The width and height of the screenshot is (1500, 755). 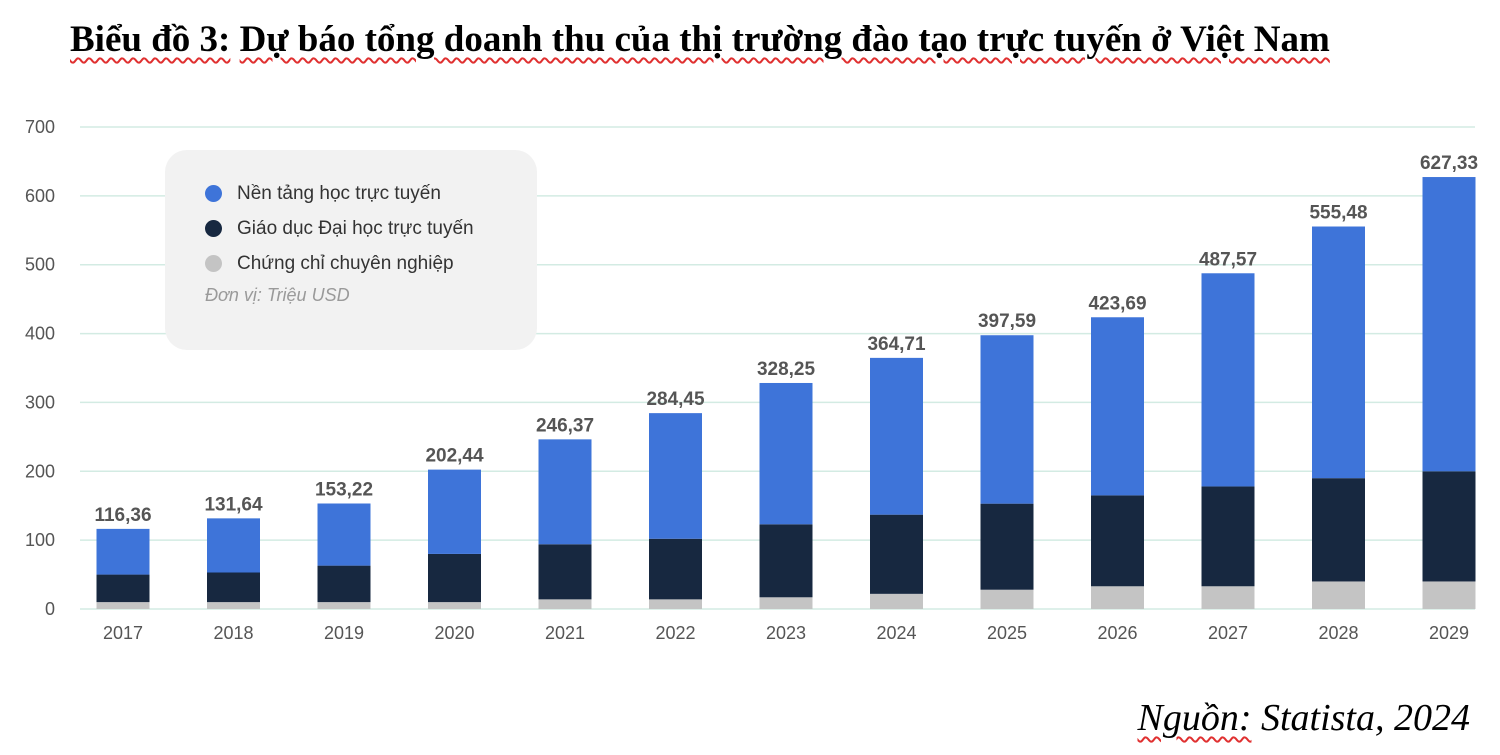 I want to click on source-note: Nguồn: Statista, 2024, so click(x=1303, y=718).